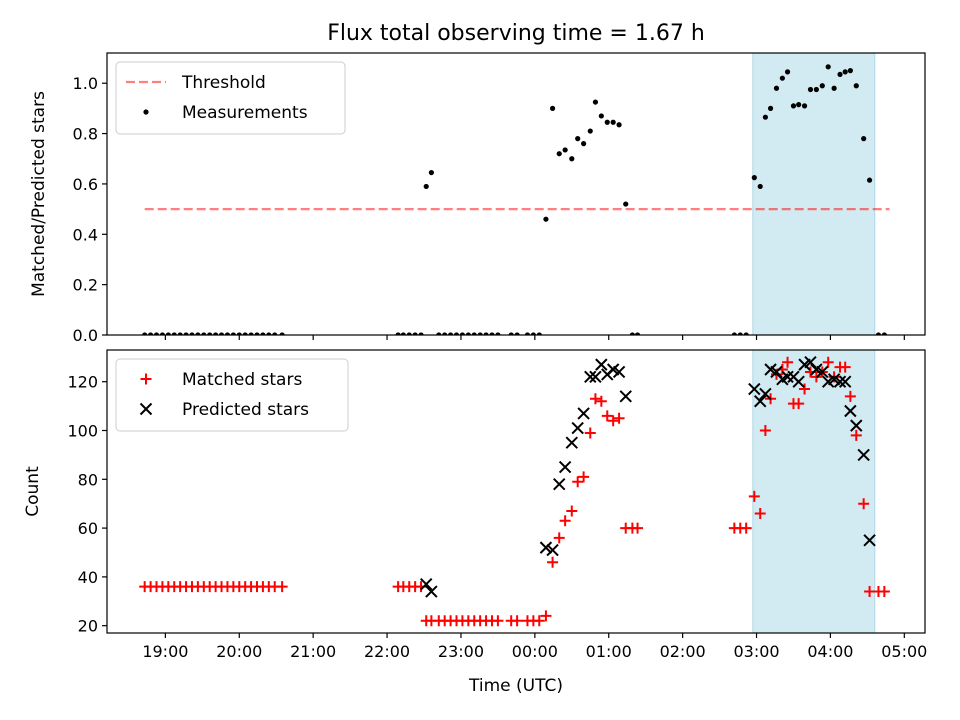  I want to click on y-axis-label: Matched/Predicted stars, so click(39, 194).